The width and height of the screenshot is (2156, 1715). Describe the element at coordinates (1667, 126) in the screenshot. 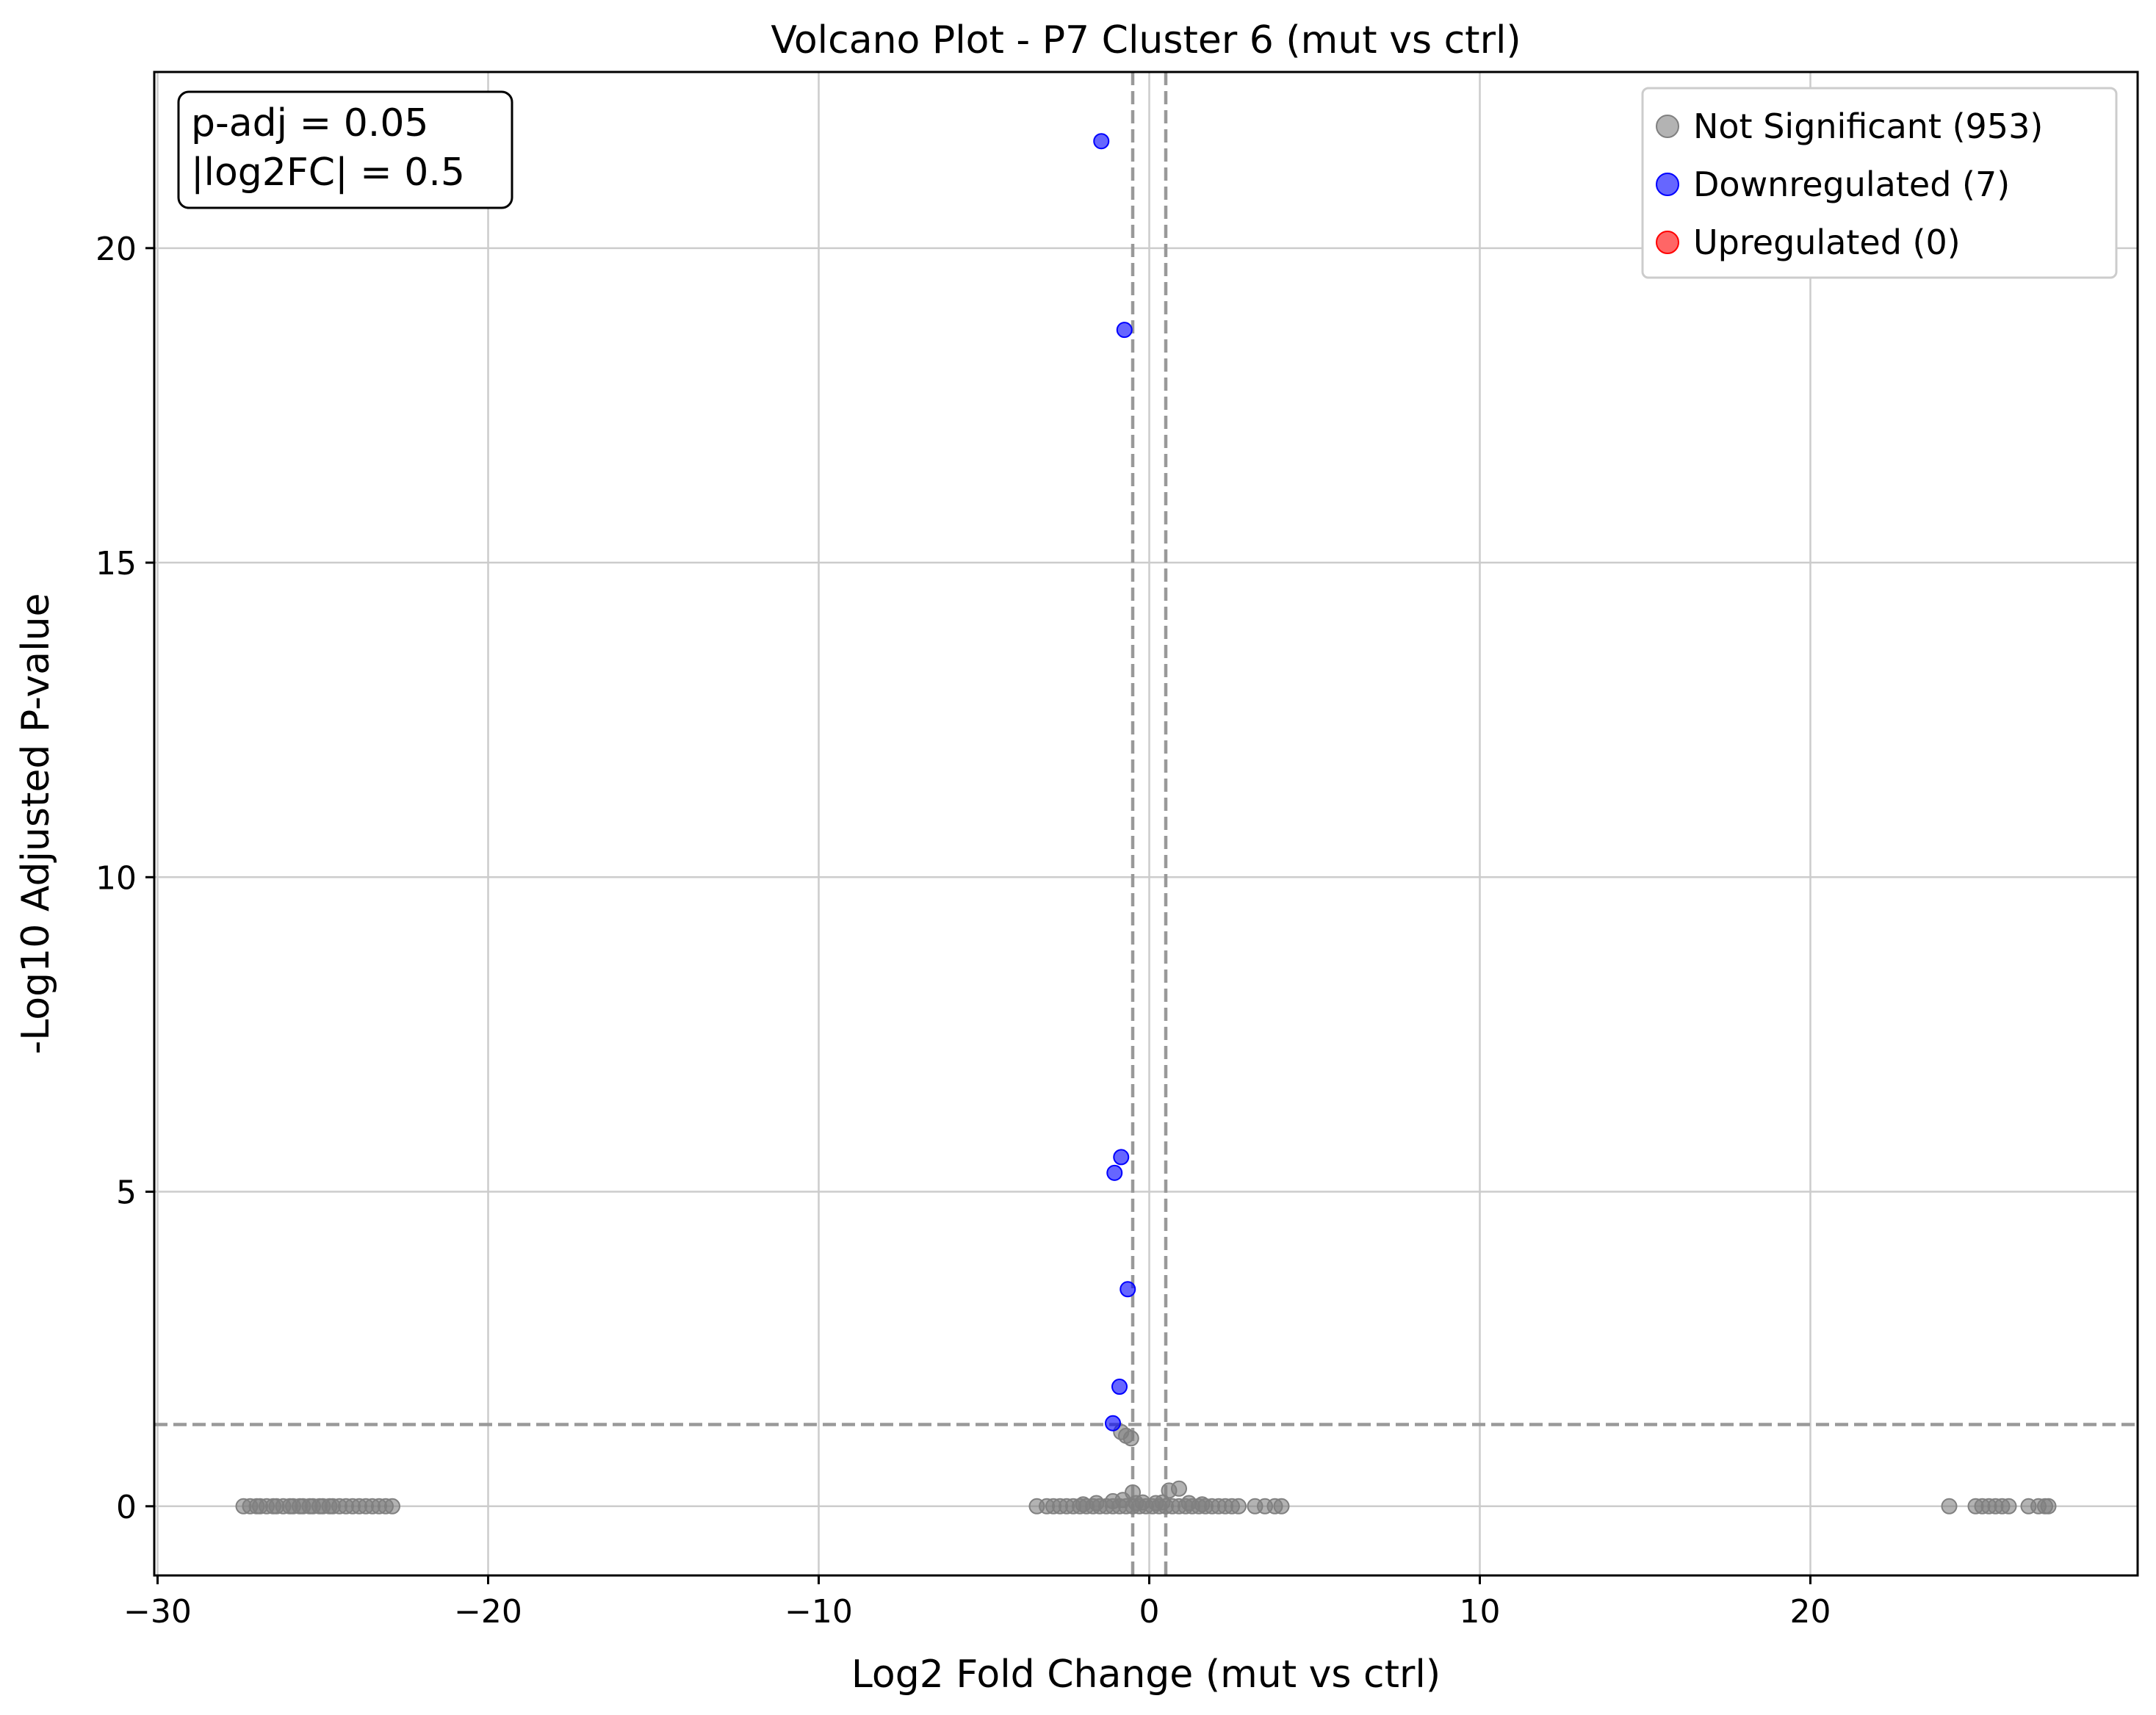

I see `legend-marker-not-significant` at that location.